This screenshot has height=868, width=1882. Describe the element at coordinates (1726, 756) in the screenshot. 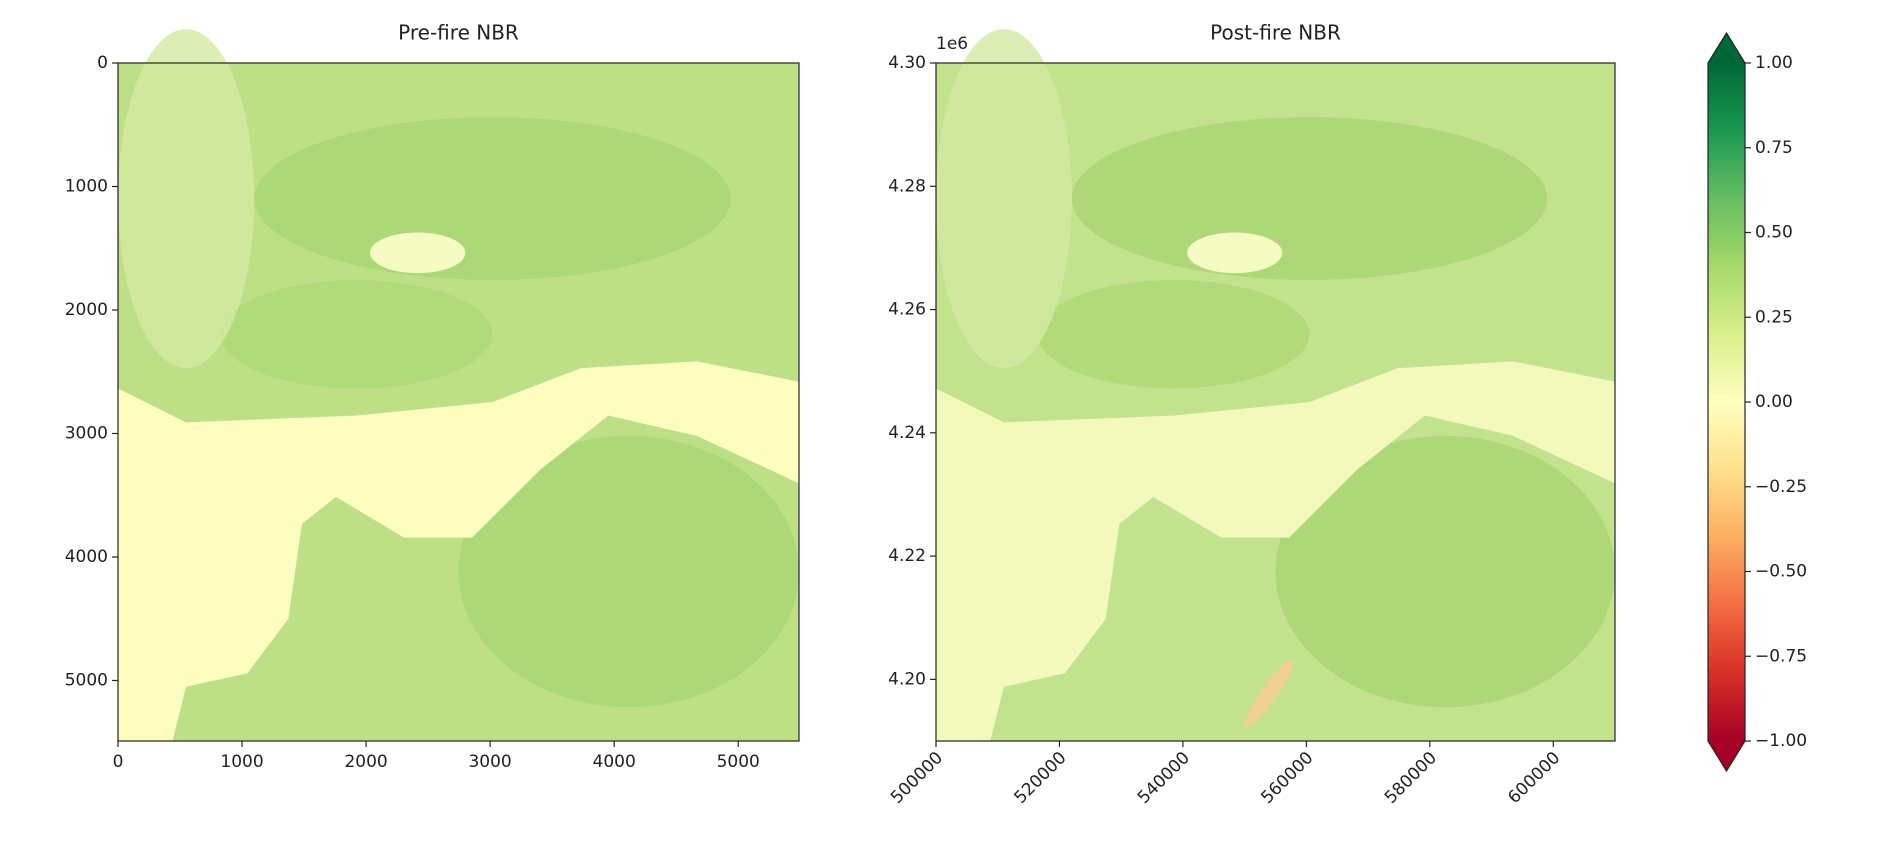

I see `colorbar-extend-bottom` at that location.